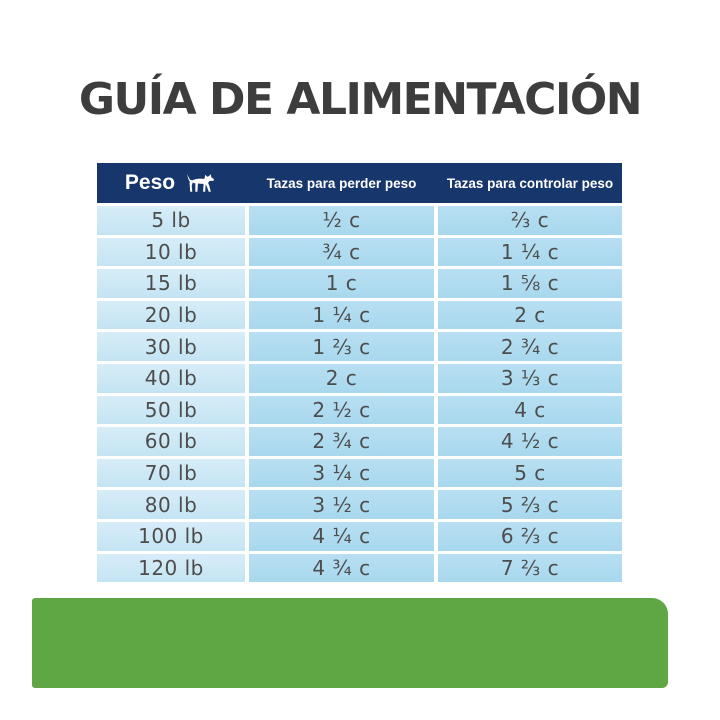 Image resolution: width=720 pixels, height=720 pixels. What do you see at coordinates (171, 473) in the screenshot?
I see `weight-cell: 70 lb` at bounding box center [171, 473].